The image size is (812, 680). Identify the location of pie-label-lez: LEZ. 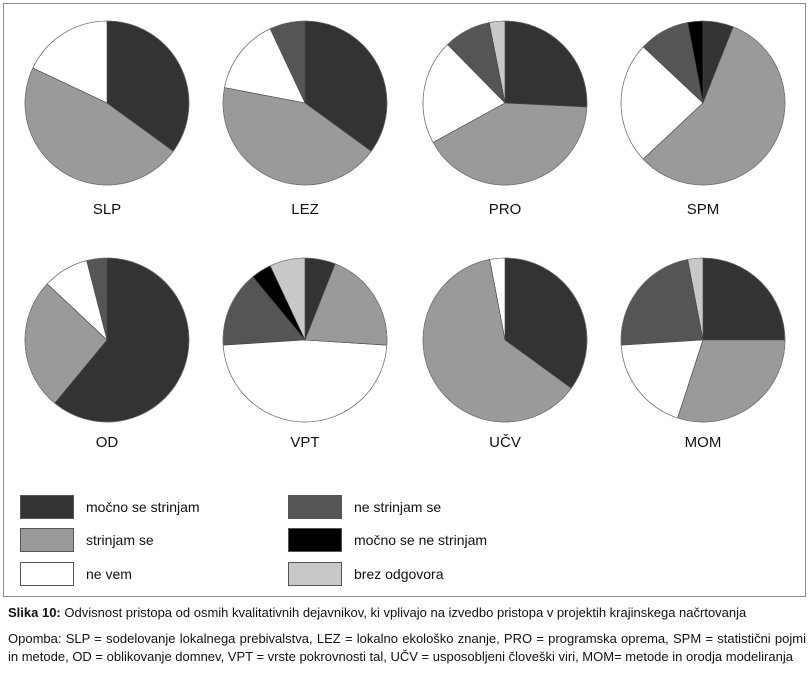
(305, 209).